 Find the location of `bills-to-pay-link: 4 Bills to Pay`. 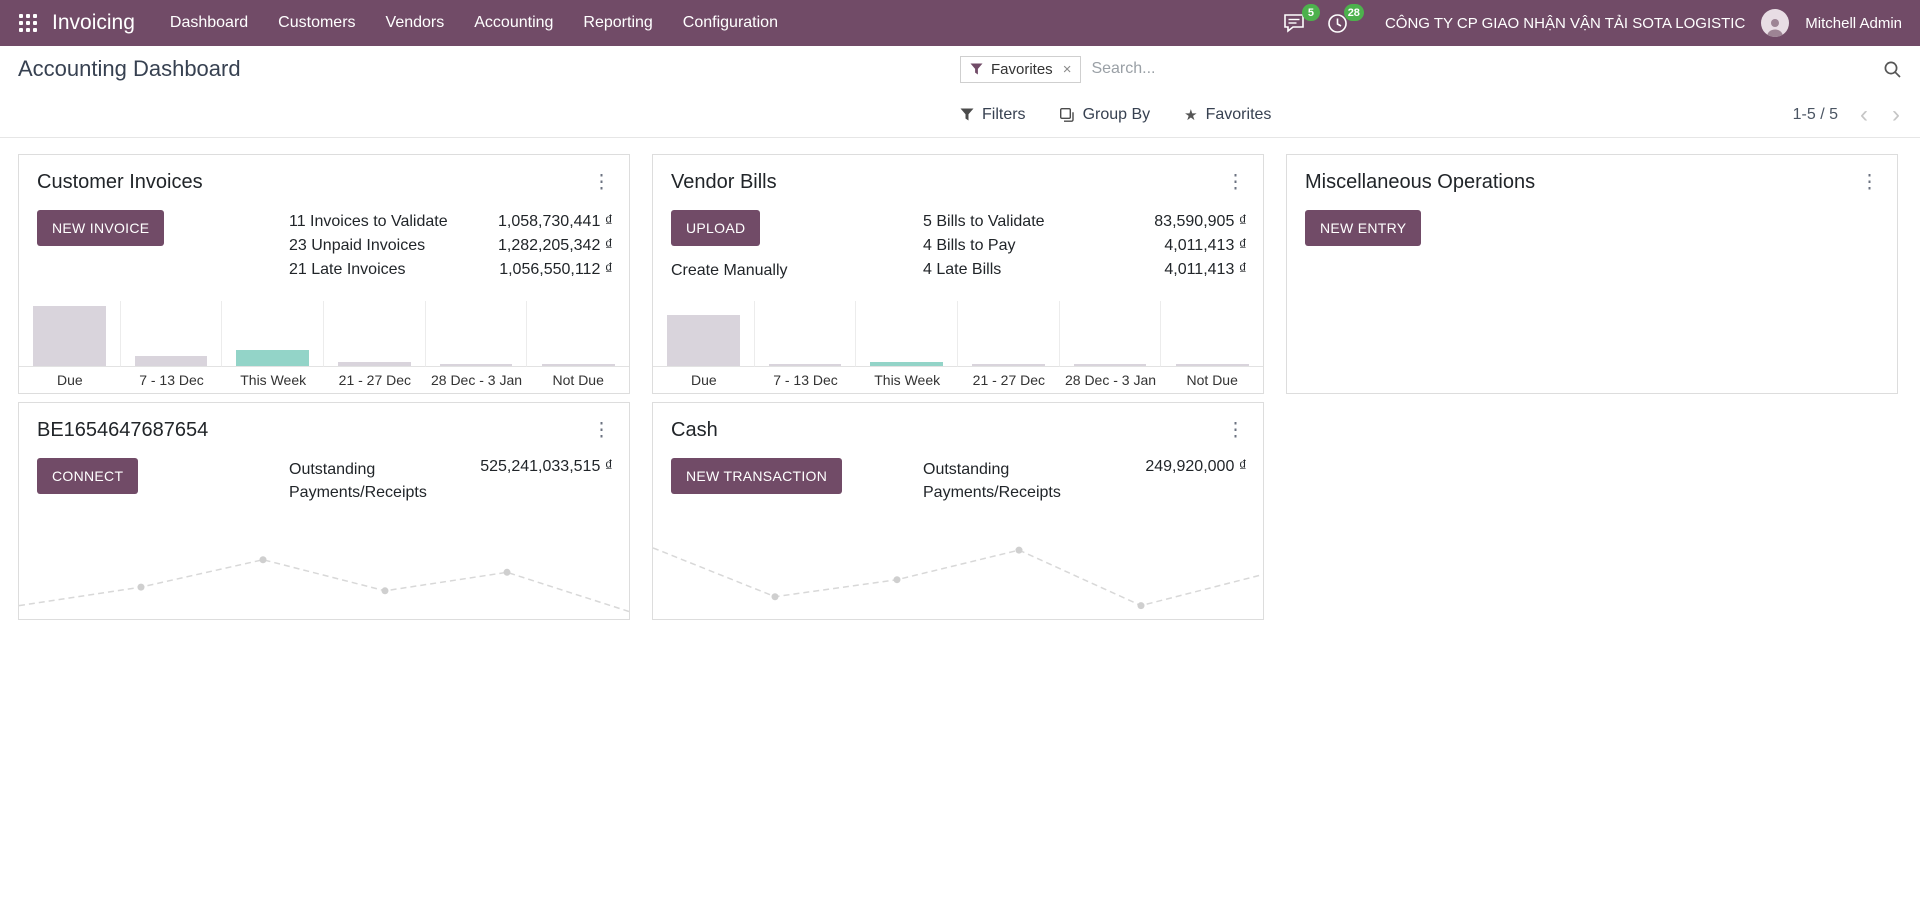

bills-to-pay-link: 4 Bills to Pay is located at coordinates (969, 245).